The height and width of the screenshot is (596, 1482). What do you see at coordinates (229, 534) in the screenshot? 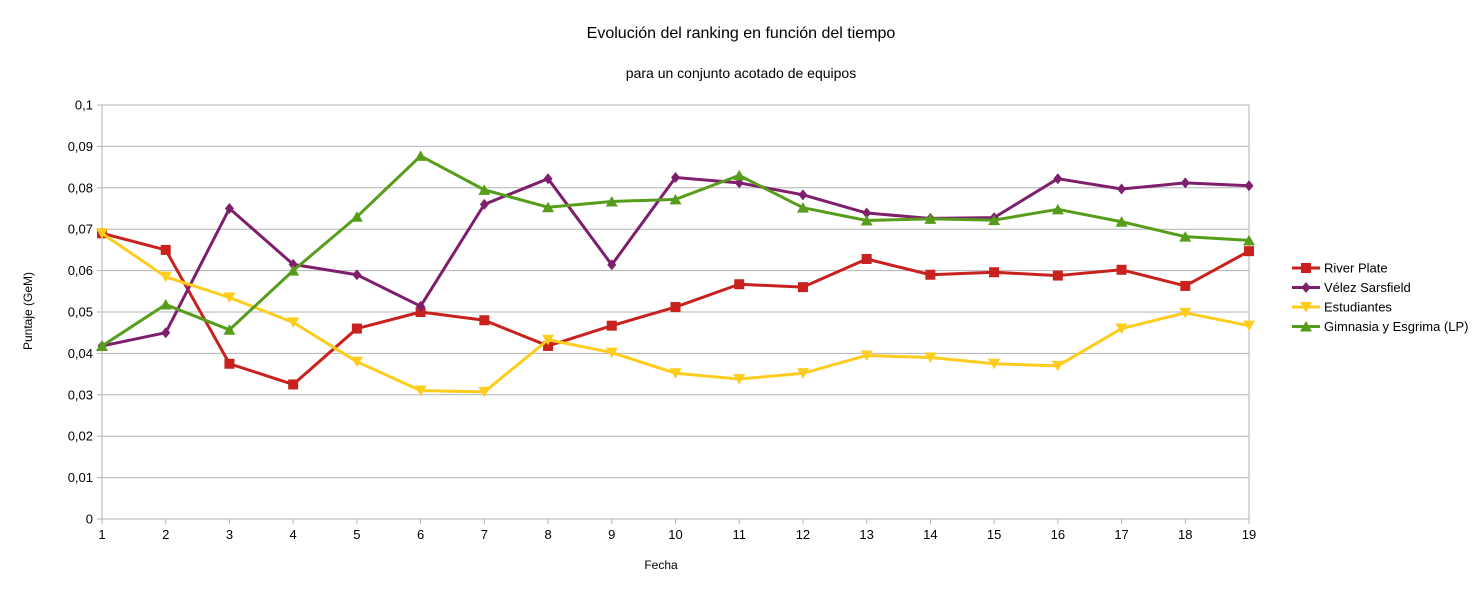
I see `x-tick-label: 3` at bounding box center [229, 534].